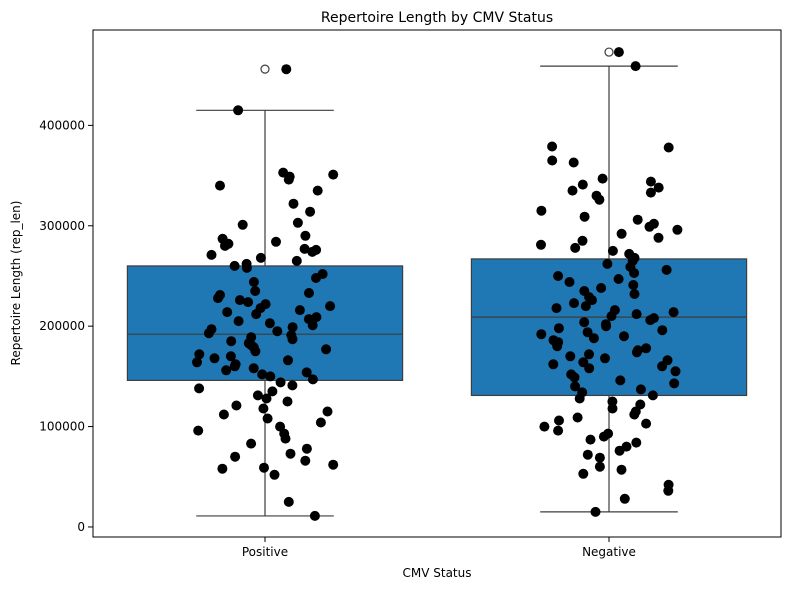 The height and width of the screenshot is (590, 790). What do you see at coordinates (265, 552) in the screenshot?
I see `x-tick-label: Positive` at bounding box center [265, 552].